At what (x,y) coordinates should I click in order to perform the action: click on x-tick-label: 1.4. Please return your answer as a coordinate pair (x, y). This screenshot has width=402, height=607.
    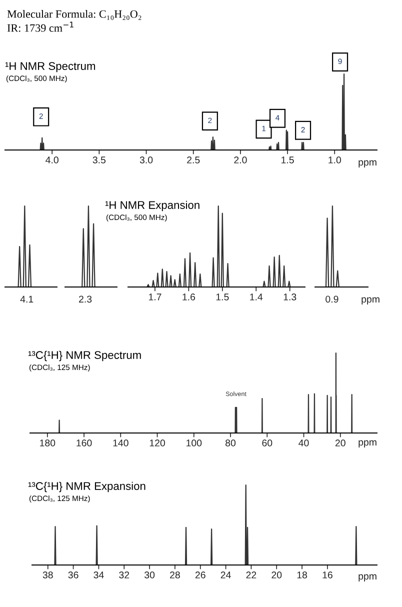
    Looking at the image, I should click on (256, 297).